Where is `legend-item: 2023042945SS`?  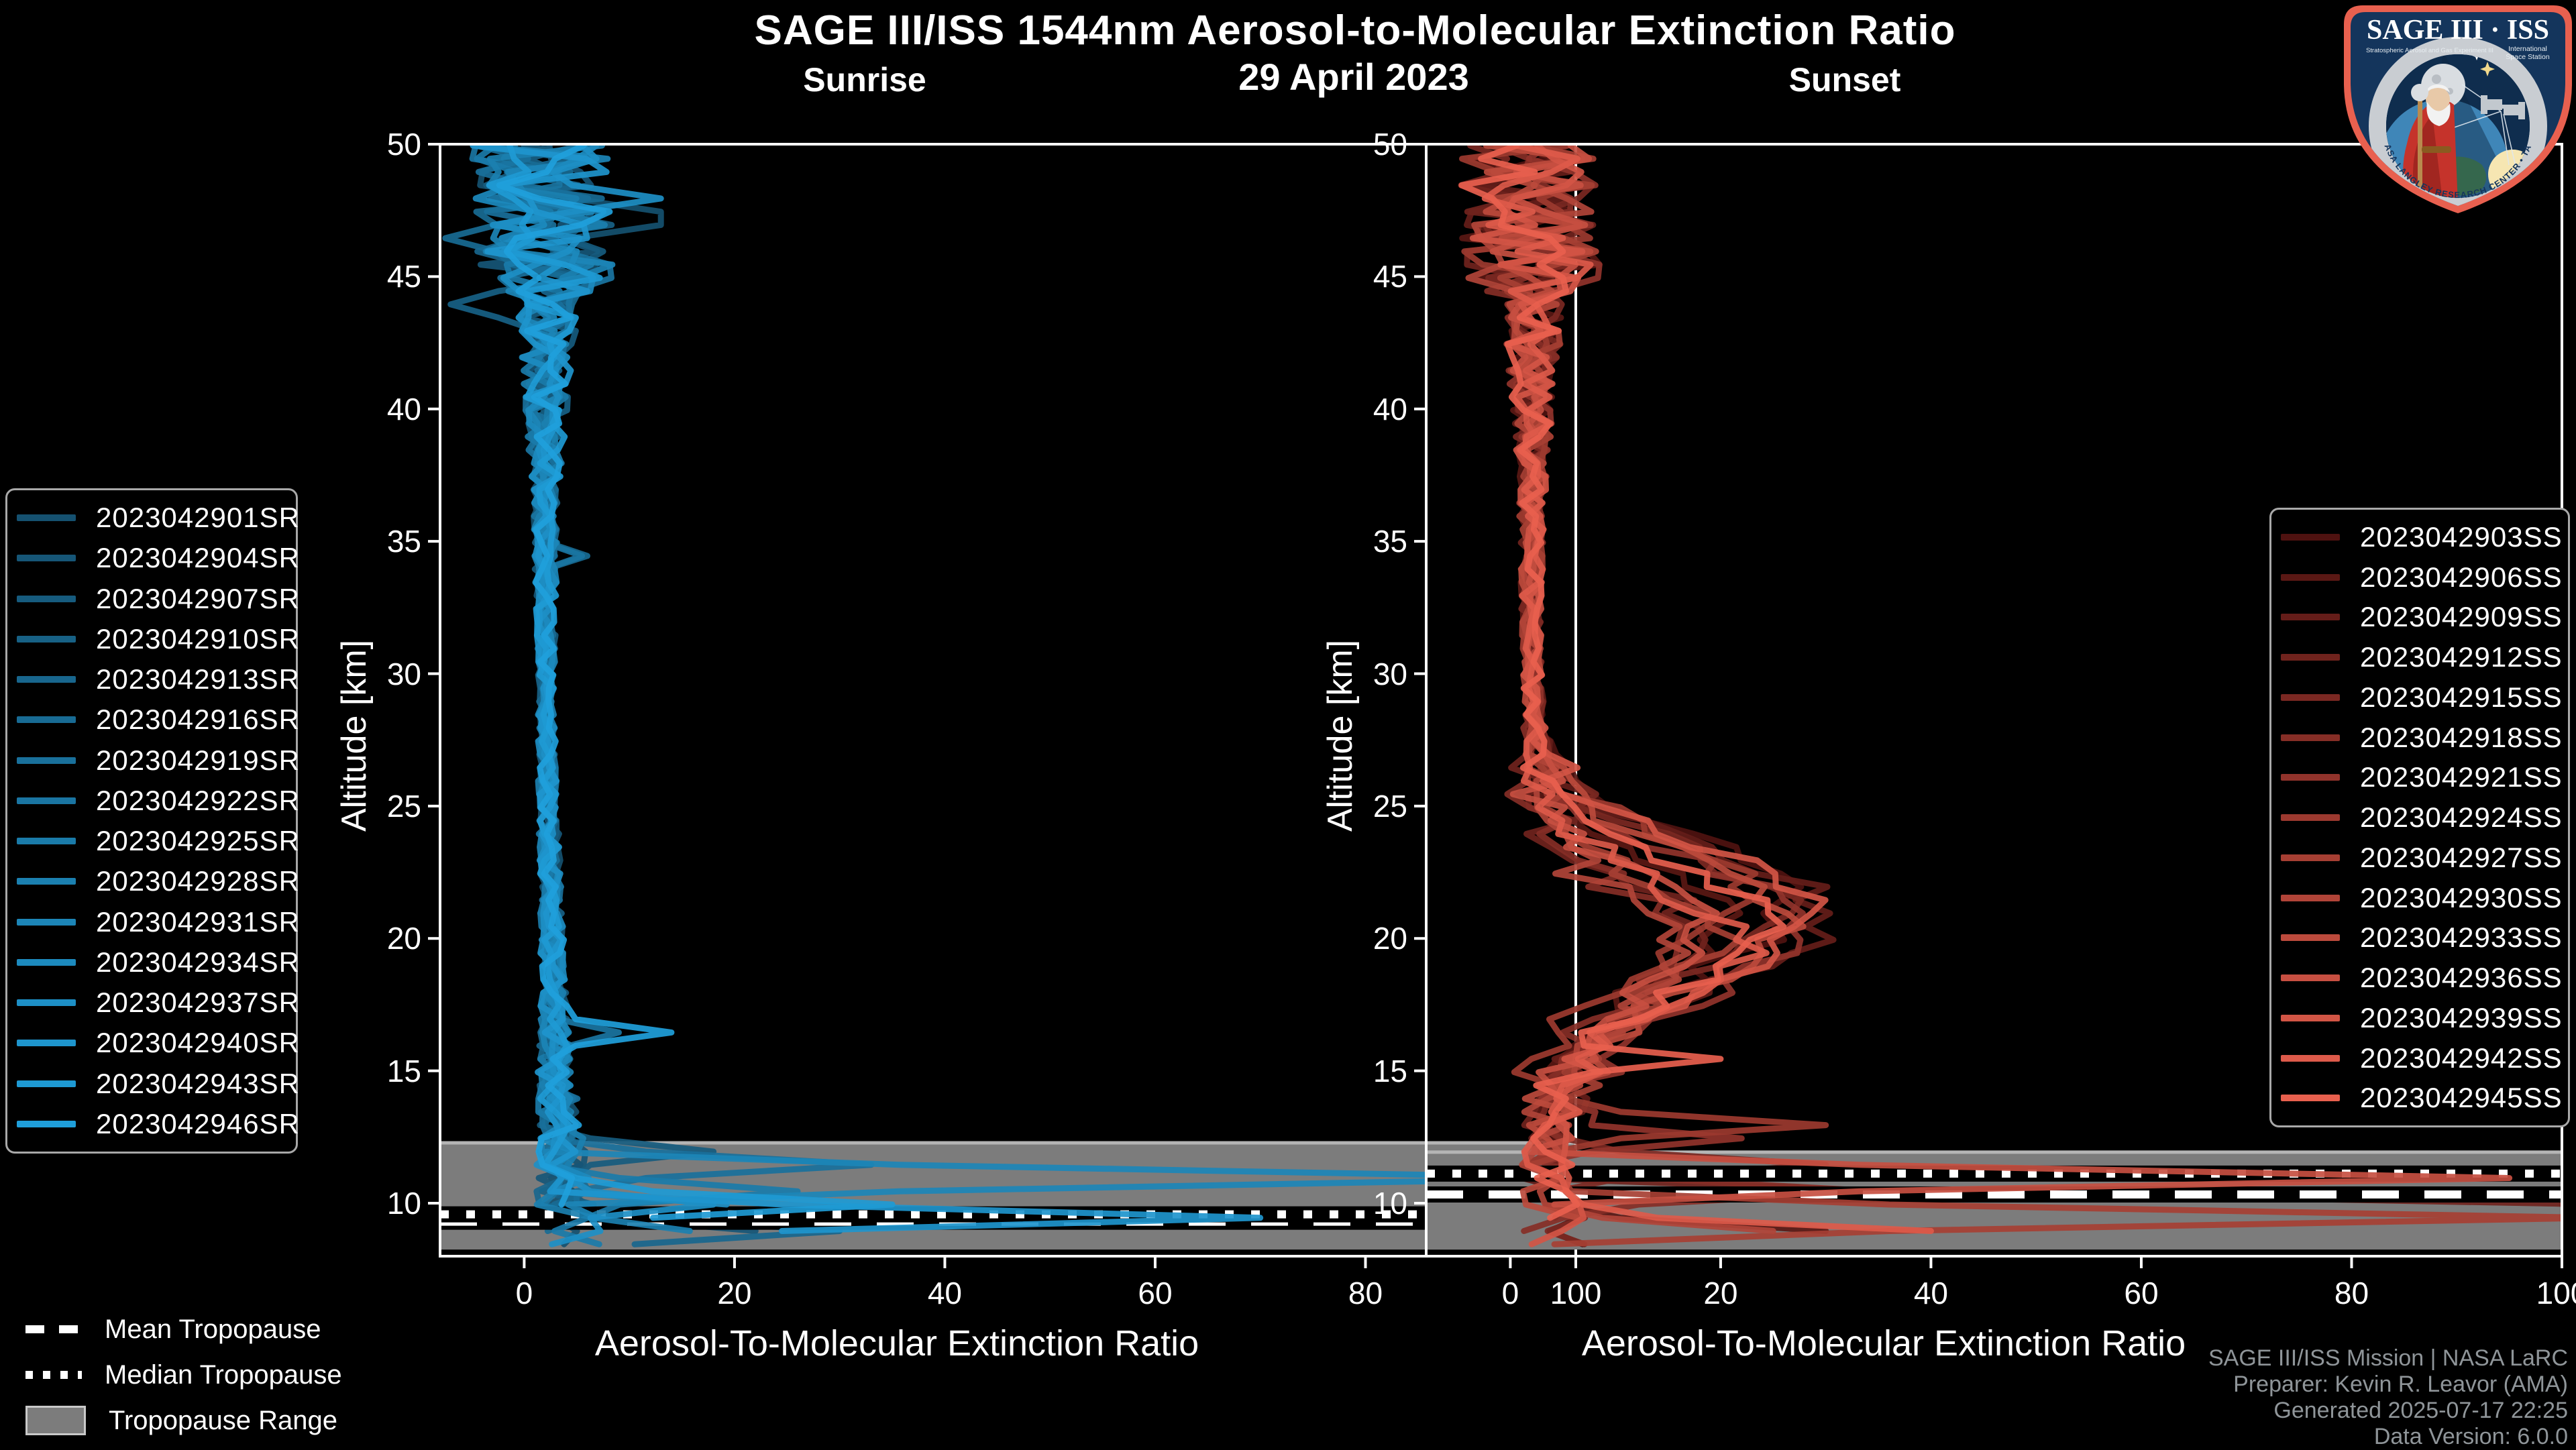
legend-item: 2023042945SS is located at coordinates (2419, 1097).